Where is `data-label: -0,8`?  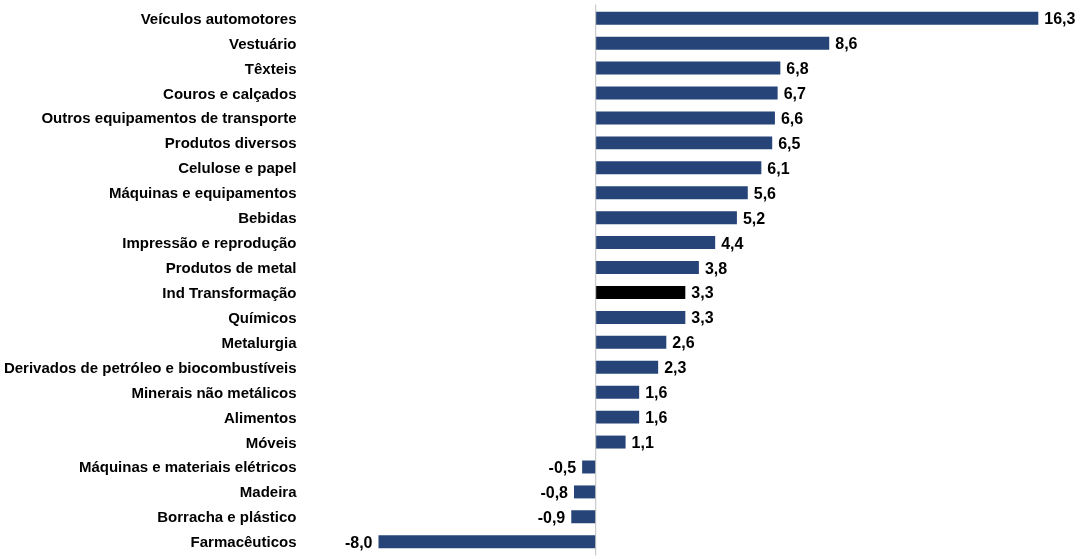 data-label: -0,8 is located at coordinates (554, 492).